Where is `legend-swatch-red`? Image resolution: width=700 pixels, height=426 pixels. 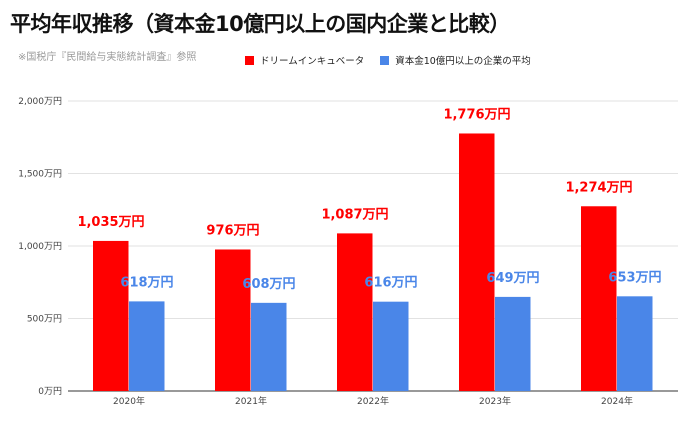 legend-swatch-red is located at coordinates (249, 60).